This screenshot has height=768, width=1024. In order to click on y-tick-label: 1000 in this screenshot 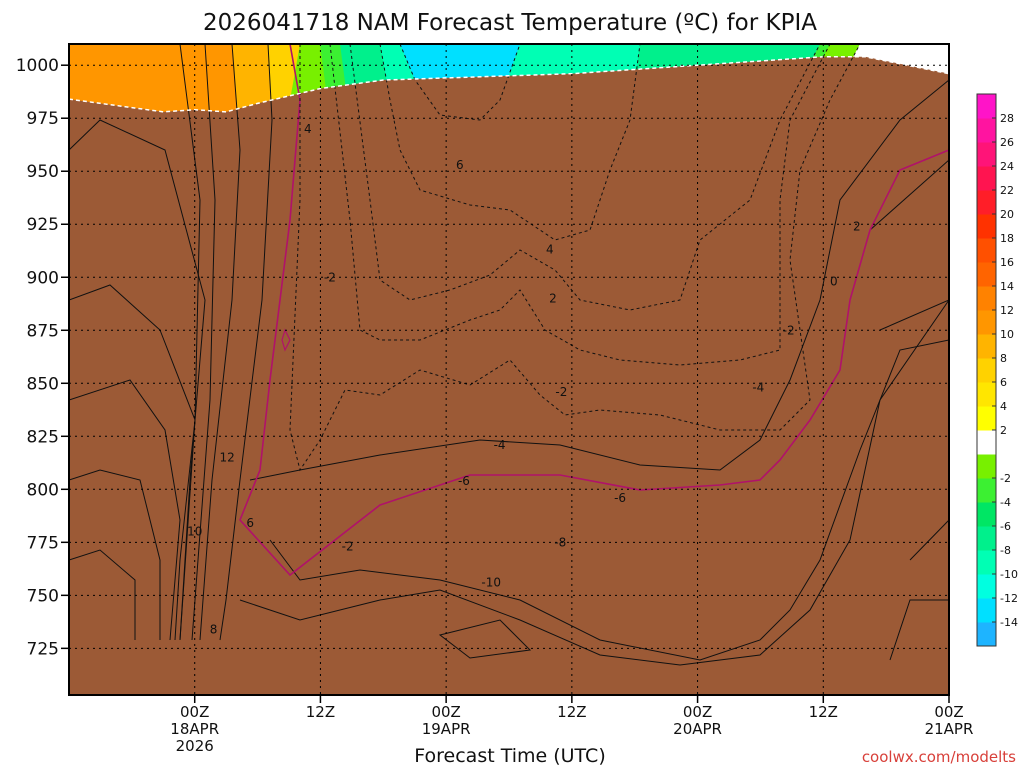, I will do `click(37, 66)`.